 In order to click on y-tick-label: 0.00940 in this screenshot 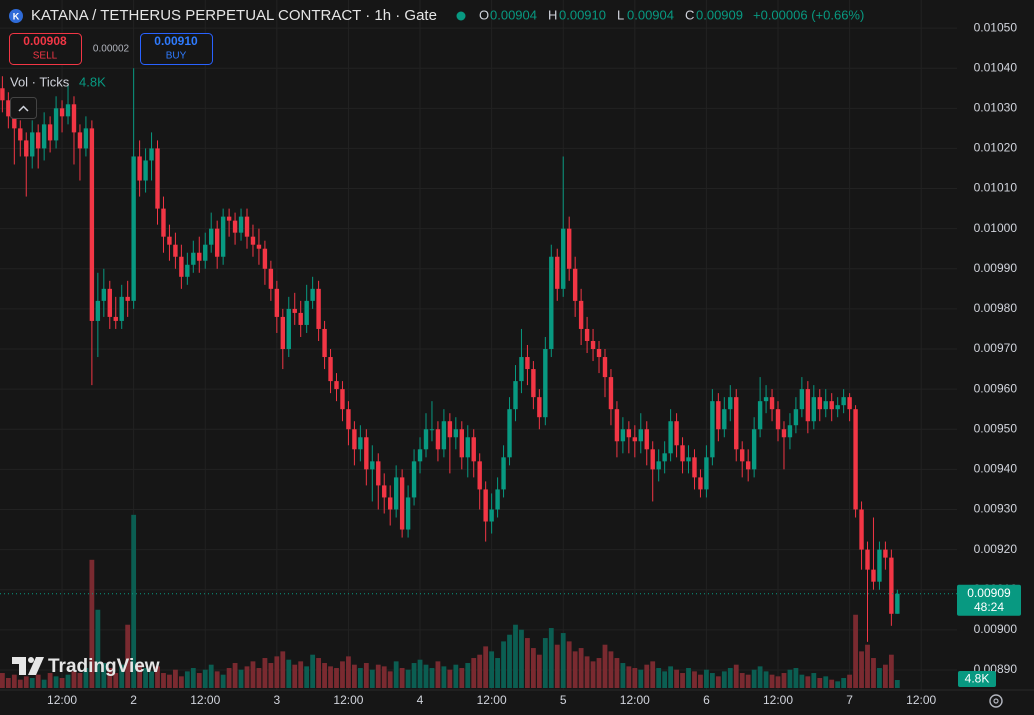, I will do `click(996, 469)`.